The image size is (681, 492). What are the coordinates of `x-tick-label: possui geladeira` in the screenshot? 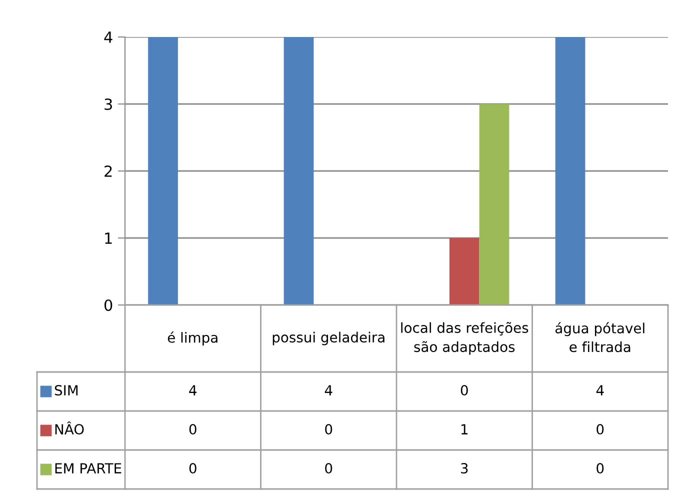 It's located at (328, 339).